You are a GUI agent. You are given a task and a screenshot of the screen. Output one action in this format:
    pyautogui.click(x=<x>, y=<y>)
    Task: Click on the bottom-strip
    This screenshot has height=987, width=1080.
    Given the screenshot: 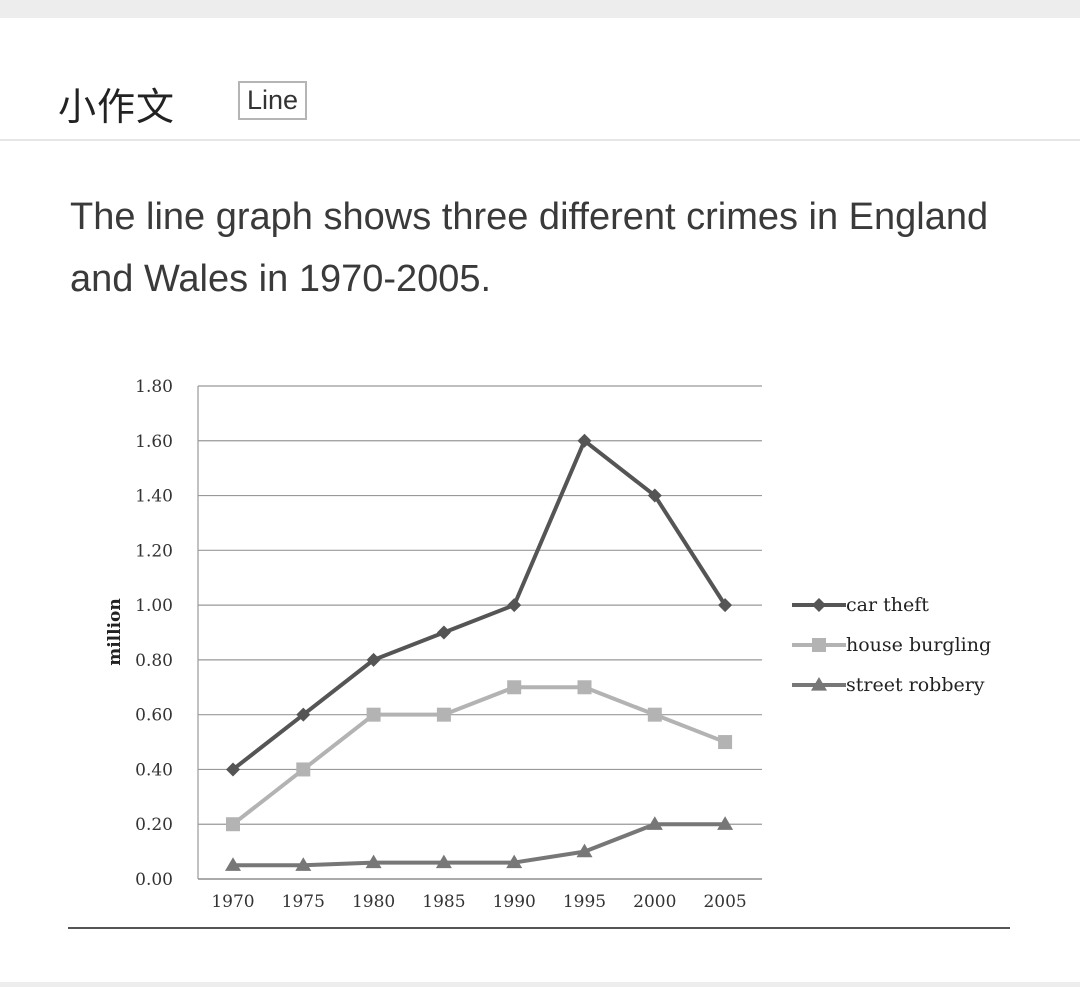 What is the action you would take?
    pyautogui.click(x=540, y=984)
    